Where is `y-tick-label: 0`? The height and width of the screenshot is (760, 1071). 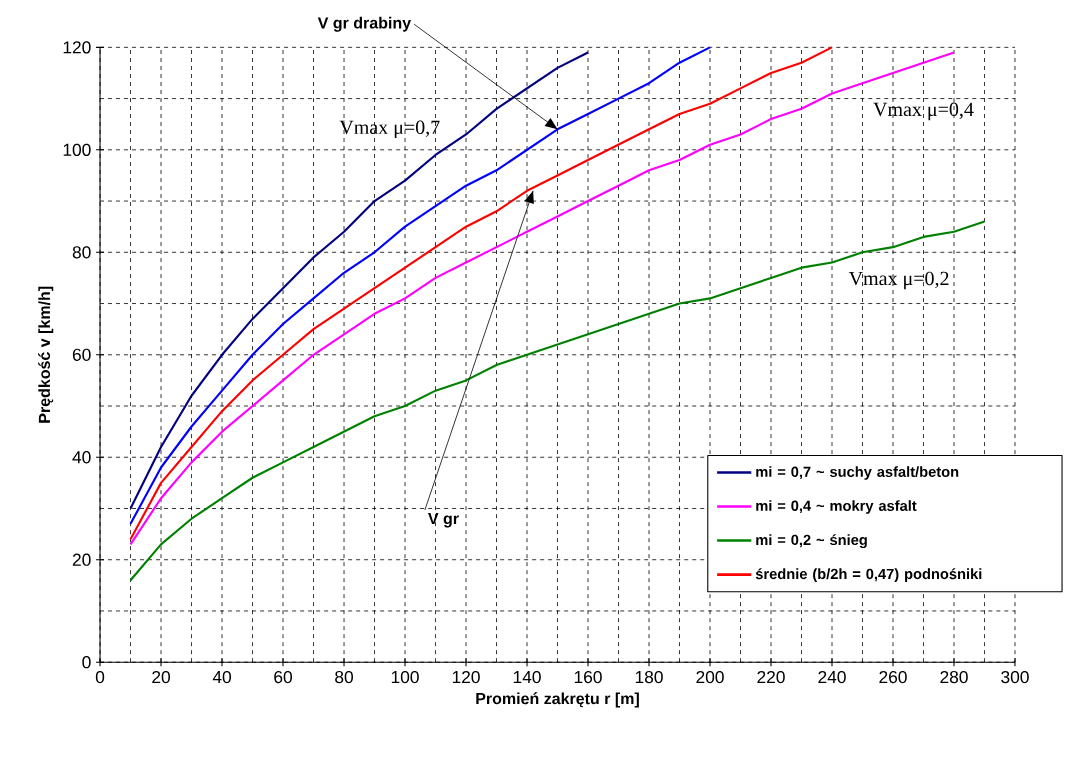 y-tick-label: 0 is located at coordinates (86, 662).